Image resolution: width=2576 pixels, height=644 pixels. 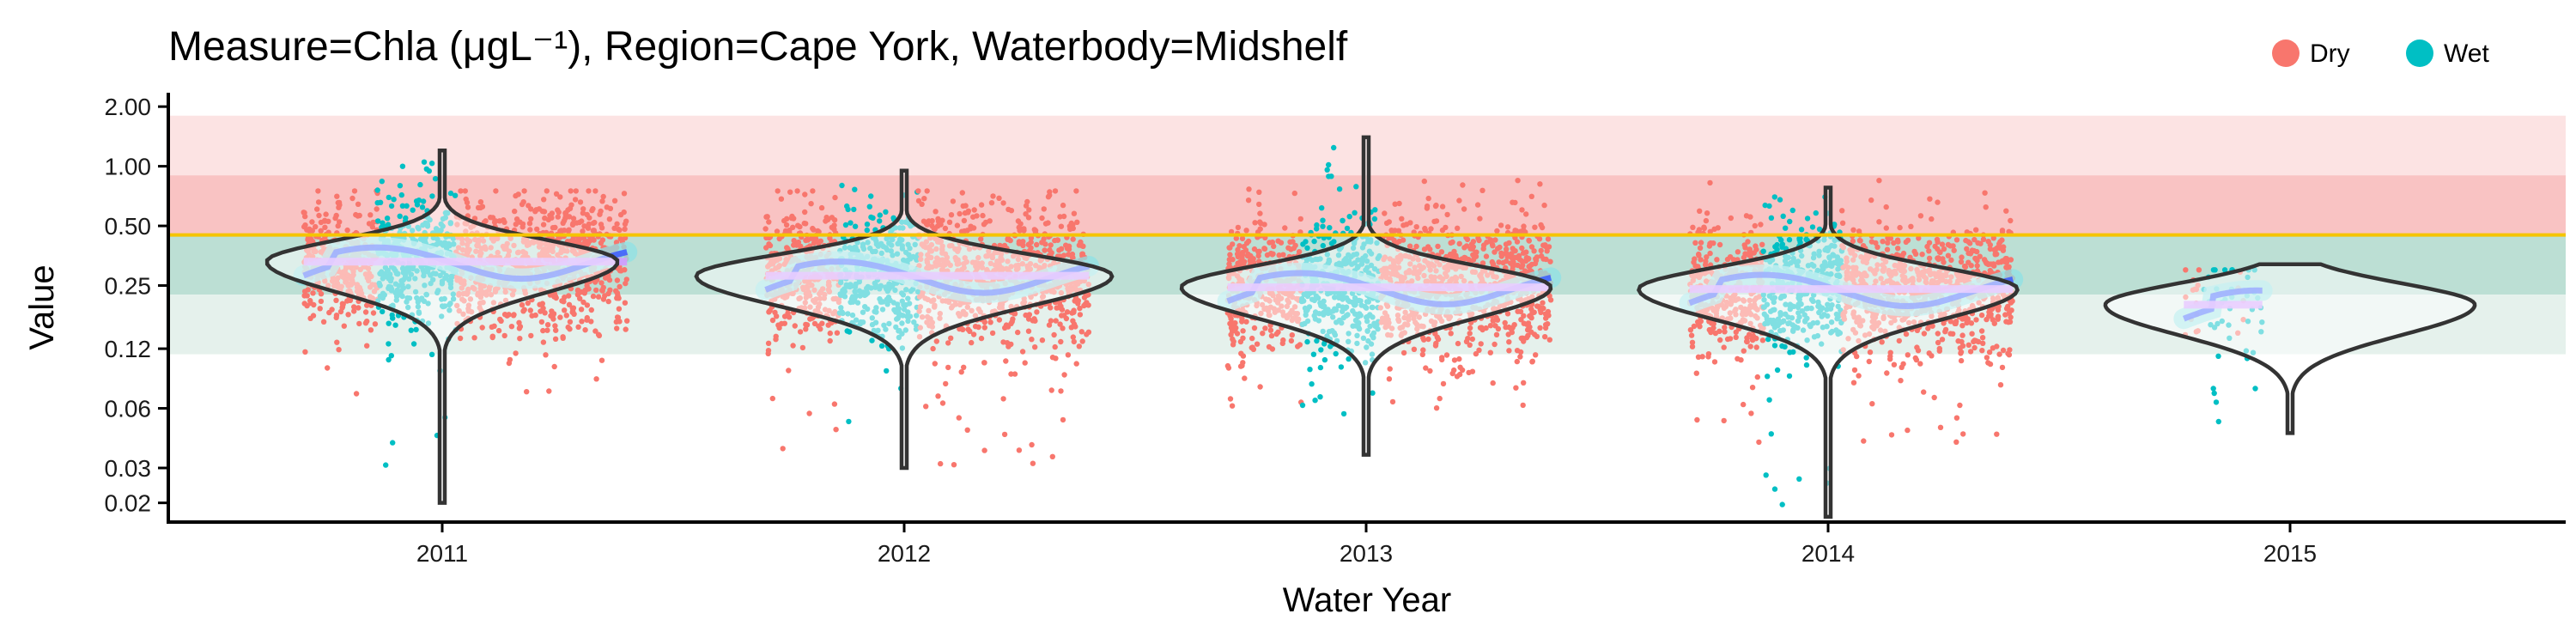 What do you see at coordinates (128, 167) in the screenshot?
I see `y-tick-label: 1.00` at bounding box center [128, 167].